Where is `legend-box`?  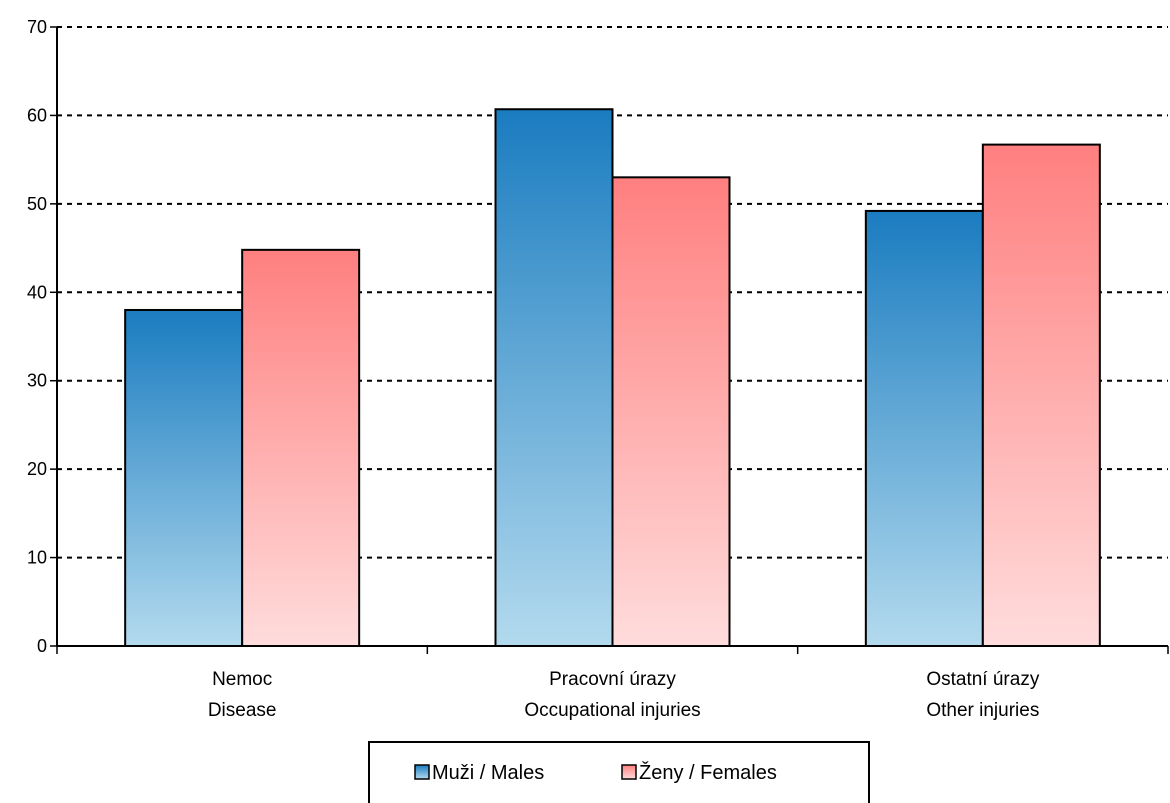
legend-box is located at coordinates (619, 772).